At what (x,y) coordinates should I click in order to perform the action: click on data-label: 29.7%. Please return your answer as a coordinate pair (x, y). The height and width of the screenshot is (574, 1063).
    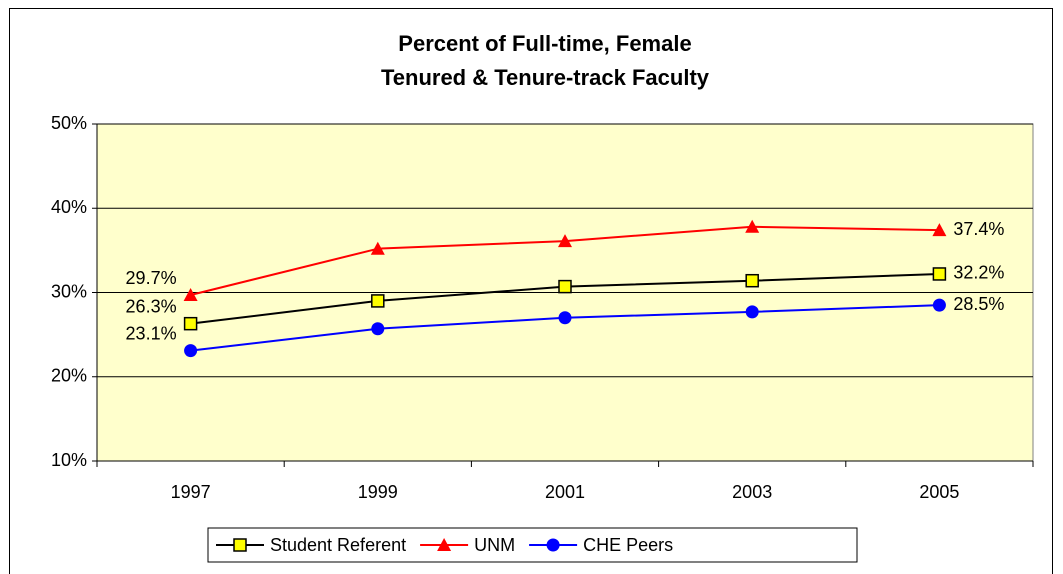
    Looking at the image, I should click on (151, 278).